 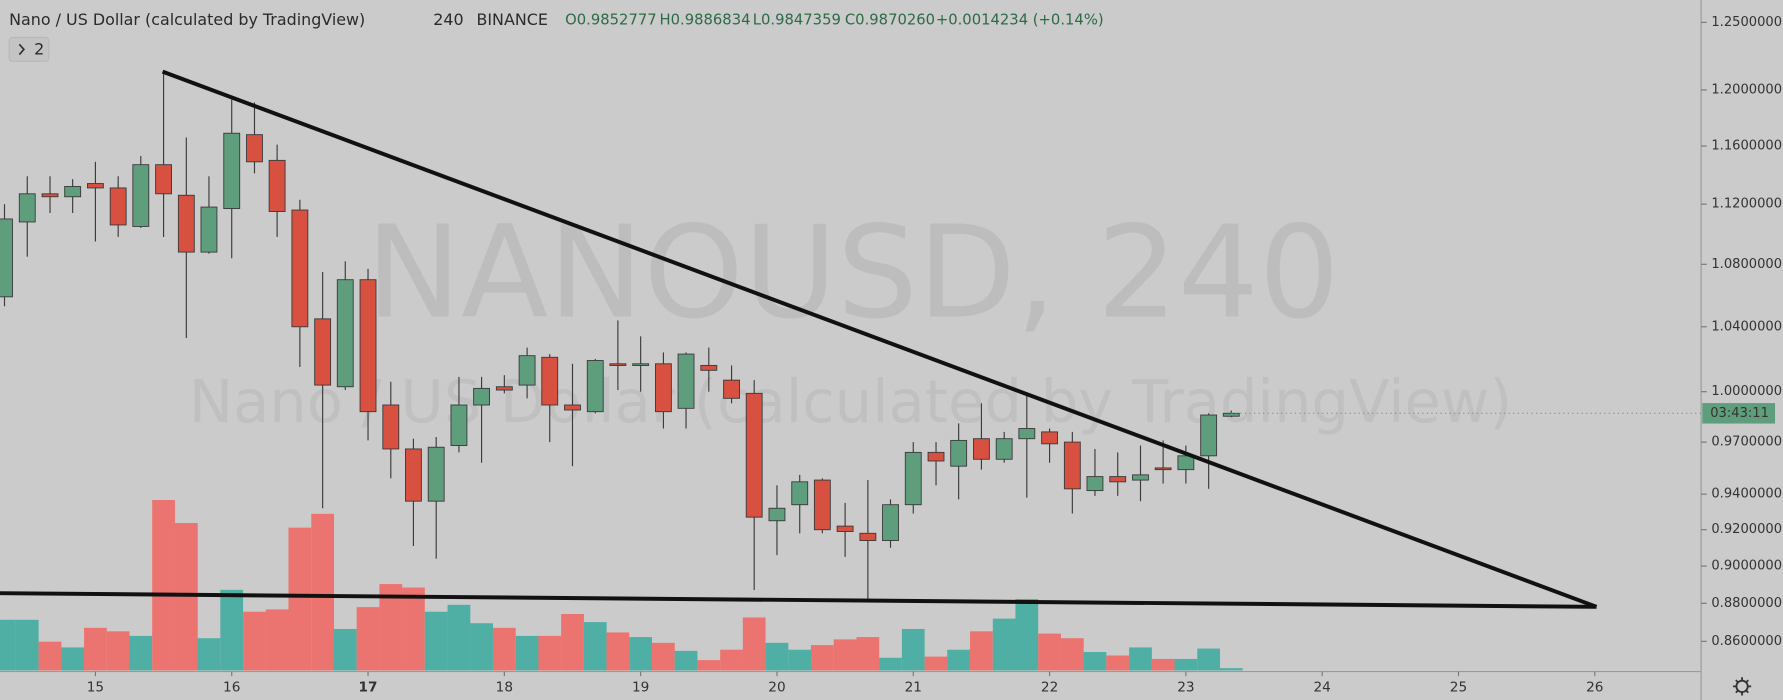 I want to click on x-tick-label: 21, so click(x=913, y=688).